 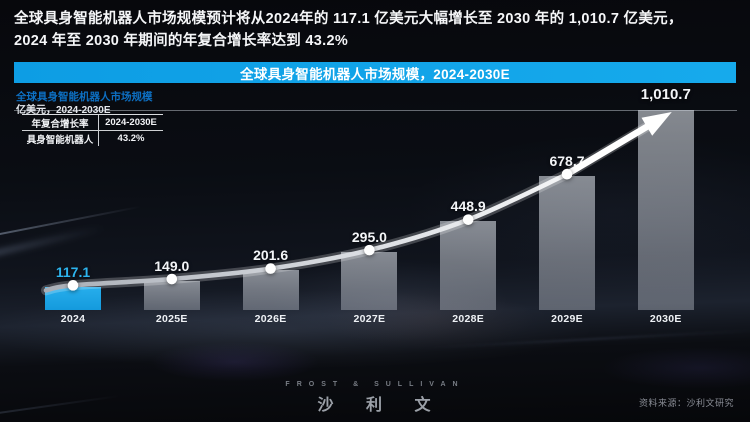 What do you see at coordinates (665, 94) in the screenshot?
I see `value-label-2030E: 1,010.7` at bounding box center [665, 94].